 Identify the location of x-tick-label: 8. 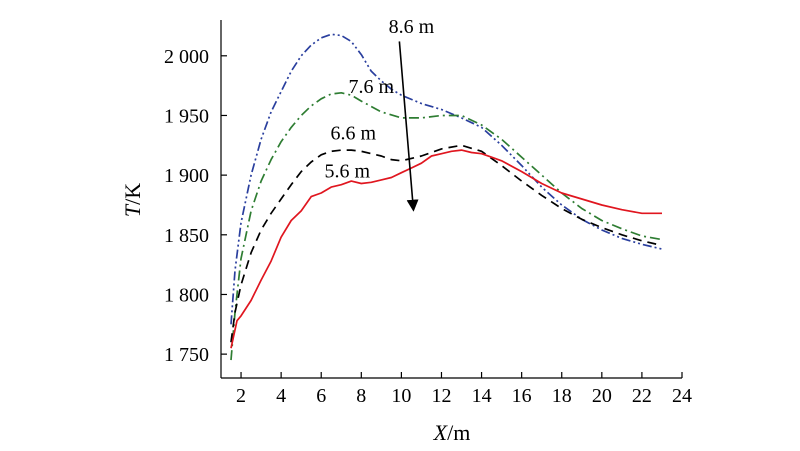
(361, 396).